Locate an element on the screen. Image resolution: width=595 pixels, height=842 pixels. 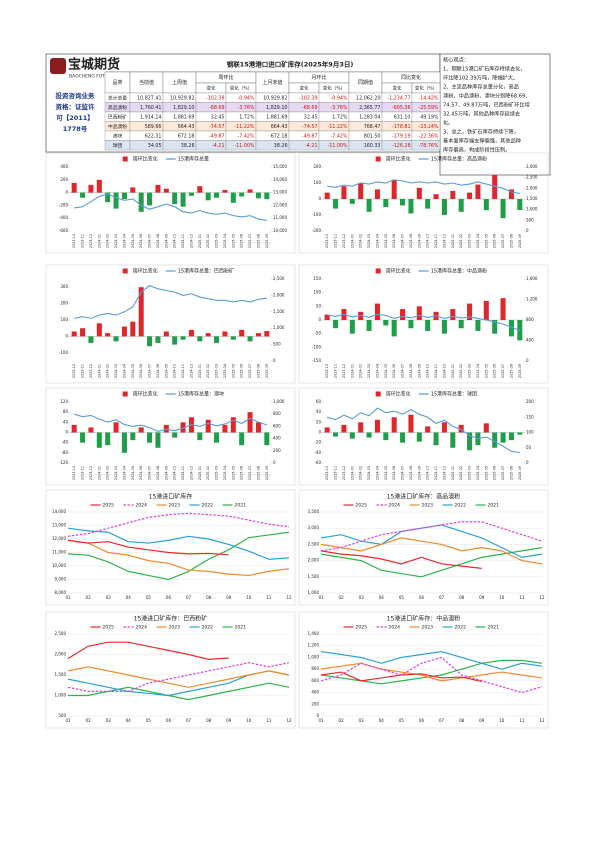
legend-label: 2023 is located at coordinates (428, 628).